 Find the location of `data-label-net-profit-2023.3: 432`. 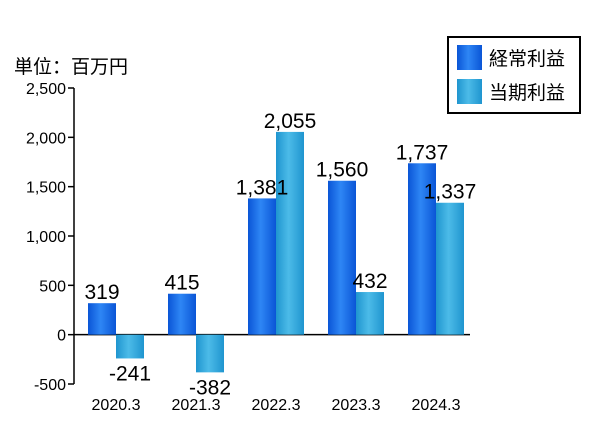

data-label-net-profit-2023.3: 432 is located at coordinates (369, 281).